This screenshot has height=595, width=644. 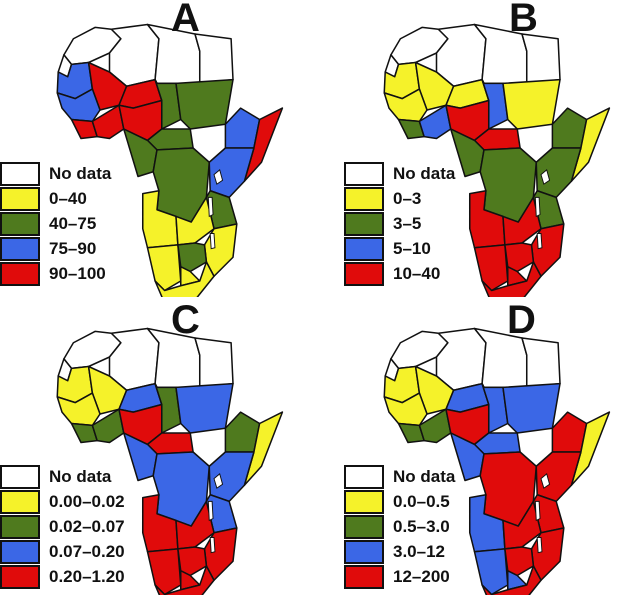 I want to click on legend-label: 40–75, so click(x=73, y=223).